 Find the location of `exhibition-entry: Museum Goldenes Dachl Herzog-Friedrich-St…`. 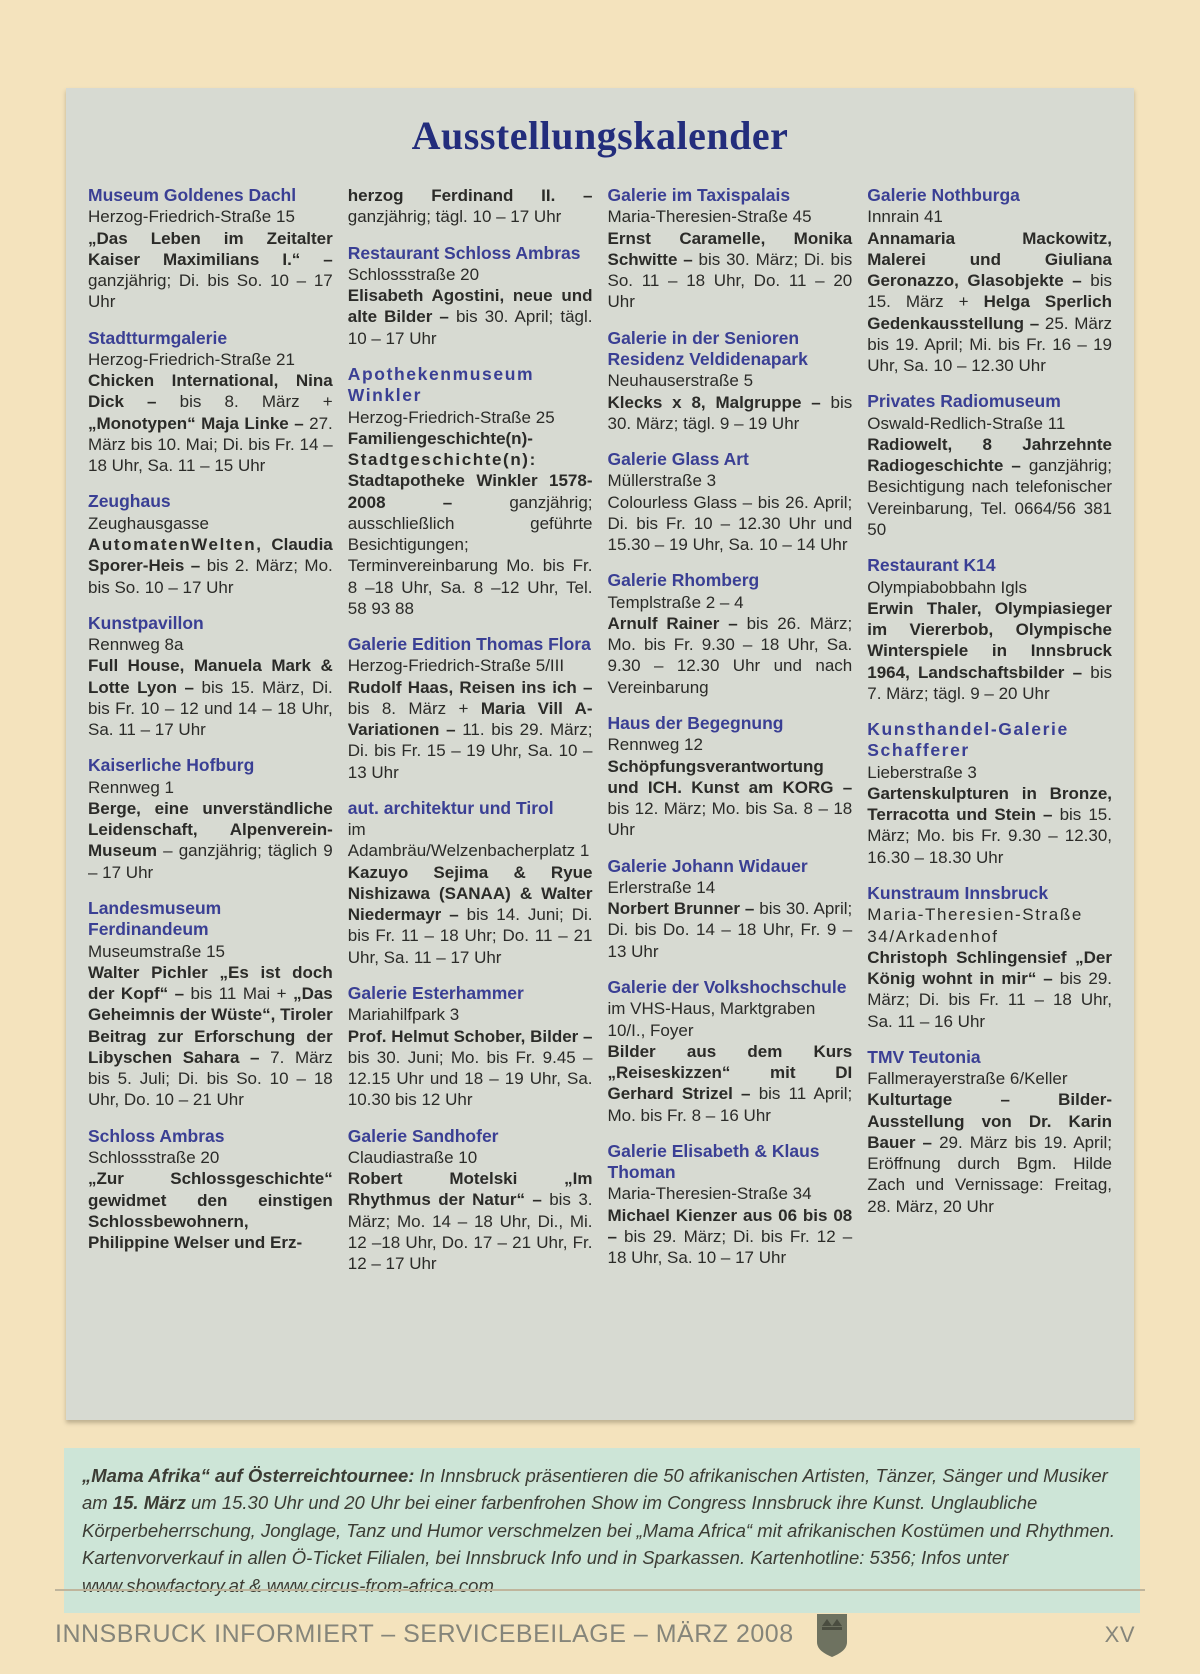

exhibition-entry: Museum Goldenes Dachl Herzog-Friedrich-St… is located at coordinates (210, 249).